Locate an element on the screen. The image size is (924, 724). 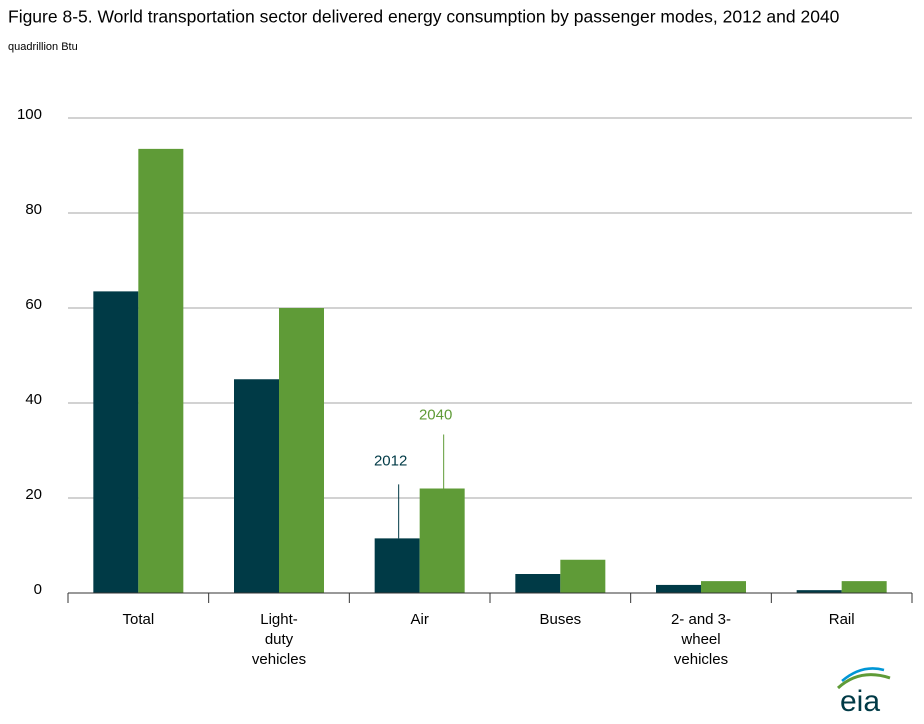
x-tick-label: duty is located at coordinates (279, 639).